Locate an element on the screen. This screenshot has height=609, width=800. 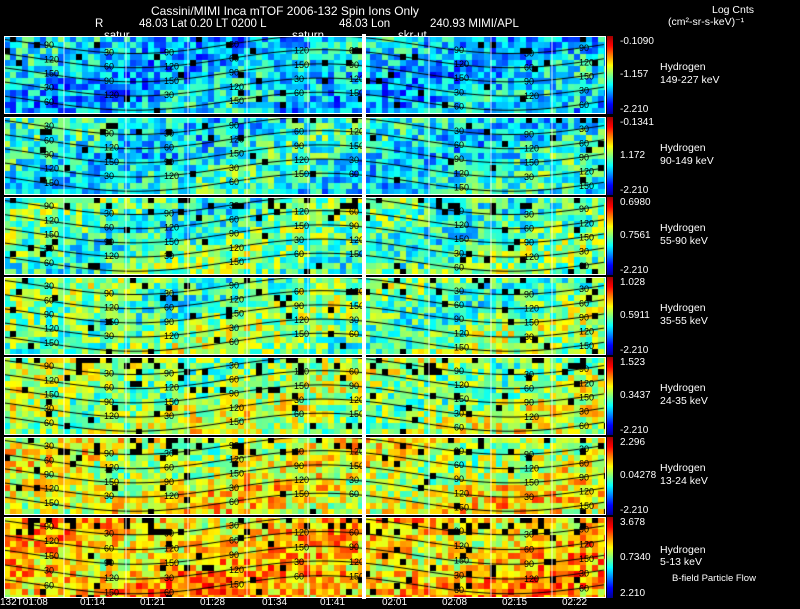
energy-range: 13-24 keV is located at coordinates (684, 480).